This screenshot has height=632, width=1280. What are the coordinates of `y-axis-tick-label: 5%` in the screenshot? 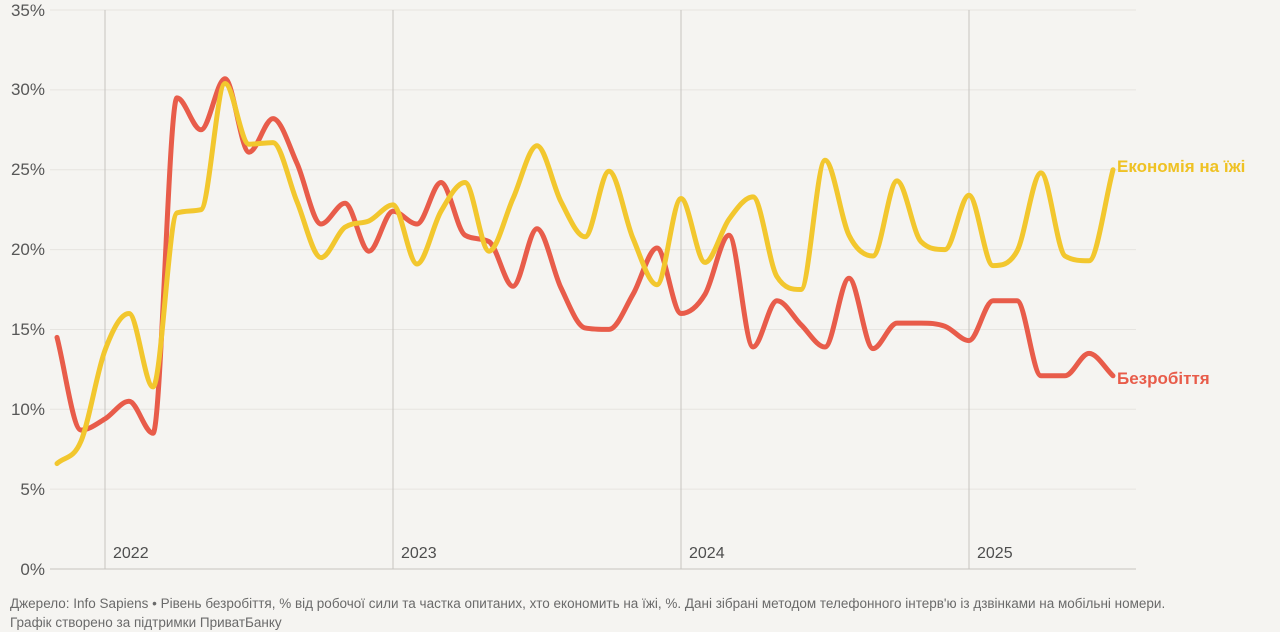 It's located at (32, 489).